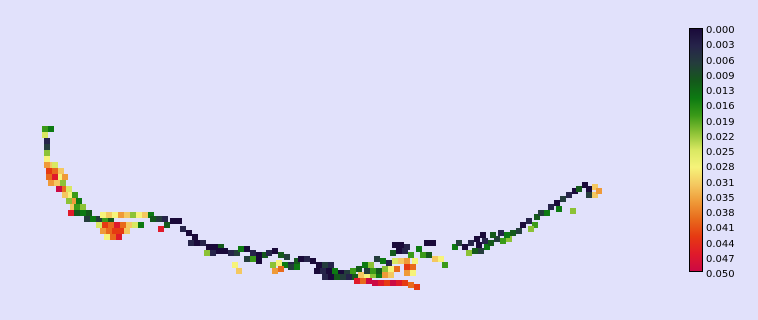 The width and height of the screenshot is (758, 320). I want to click on legend-tick-label: 0.022, so click(720, 137).